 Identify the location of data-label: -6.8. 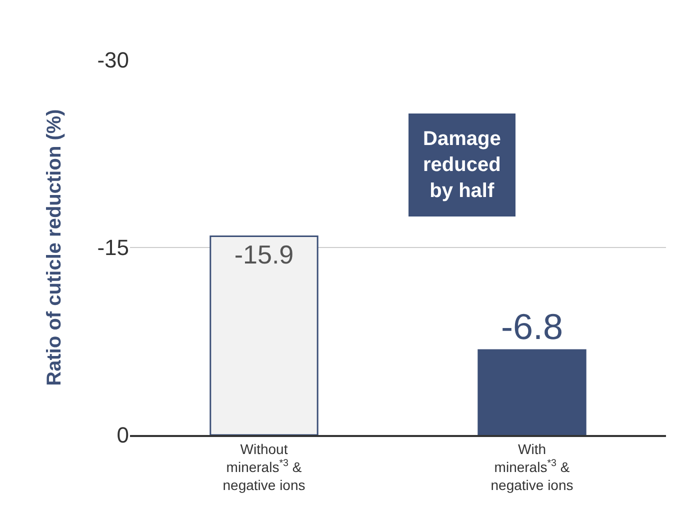
(532, 326).